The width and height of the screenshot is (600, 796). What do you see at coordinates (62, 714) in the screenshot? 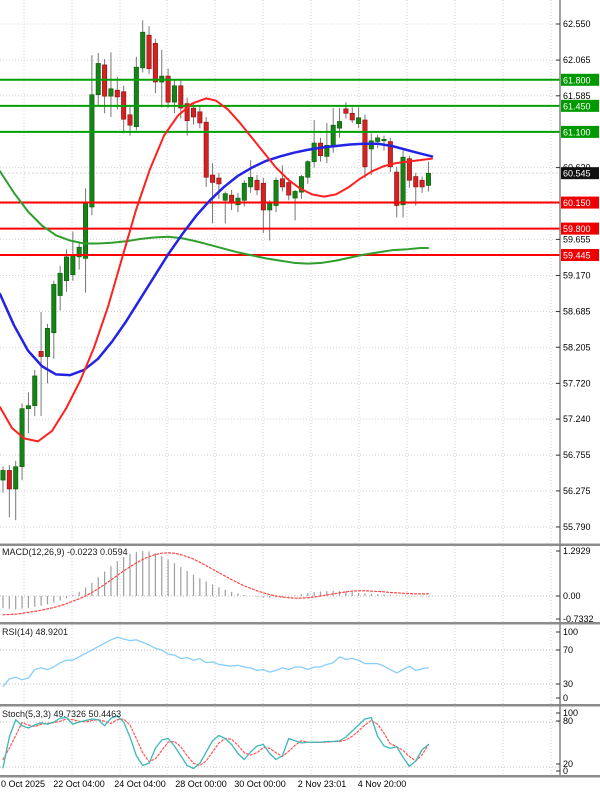
I see `stoch-label: Stoch(5,3,3) 49.7326 50.4463` at bounding box center [62, 714].